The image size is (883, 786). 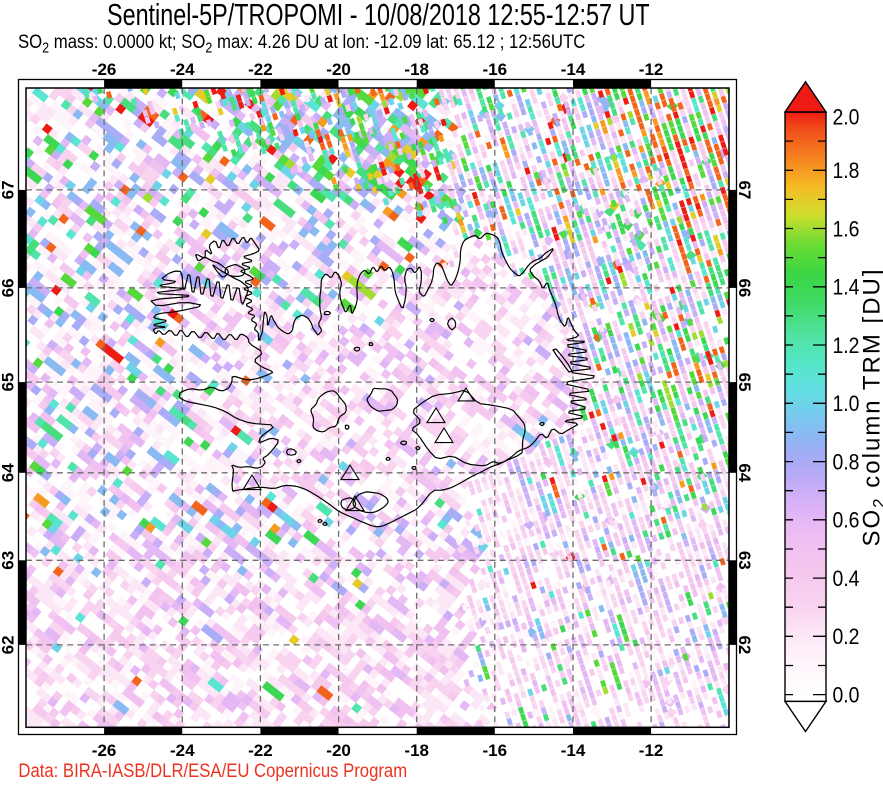 I want to click on svg-text: 0.4, so click(x=846, y=579).